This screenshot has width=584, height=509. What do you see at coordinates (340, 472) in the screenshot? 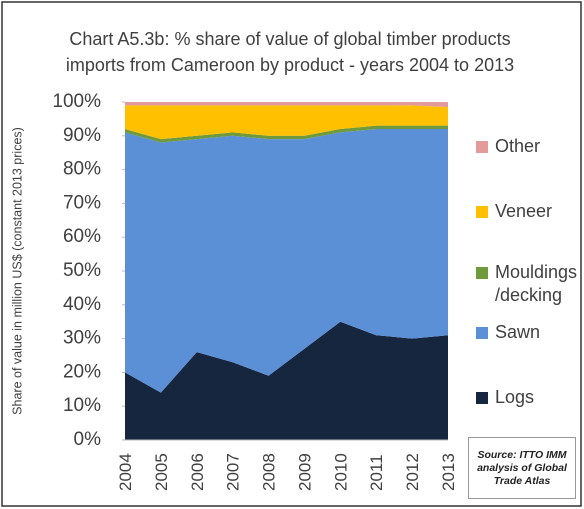
I see `x-tick-label: 2010` at bounding box center [340, 472].